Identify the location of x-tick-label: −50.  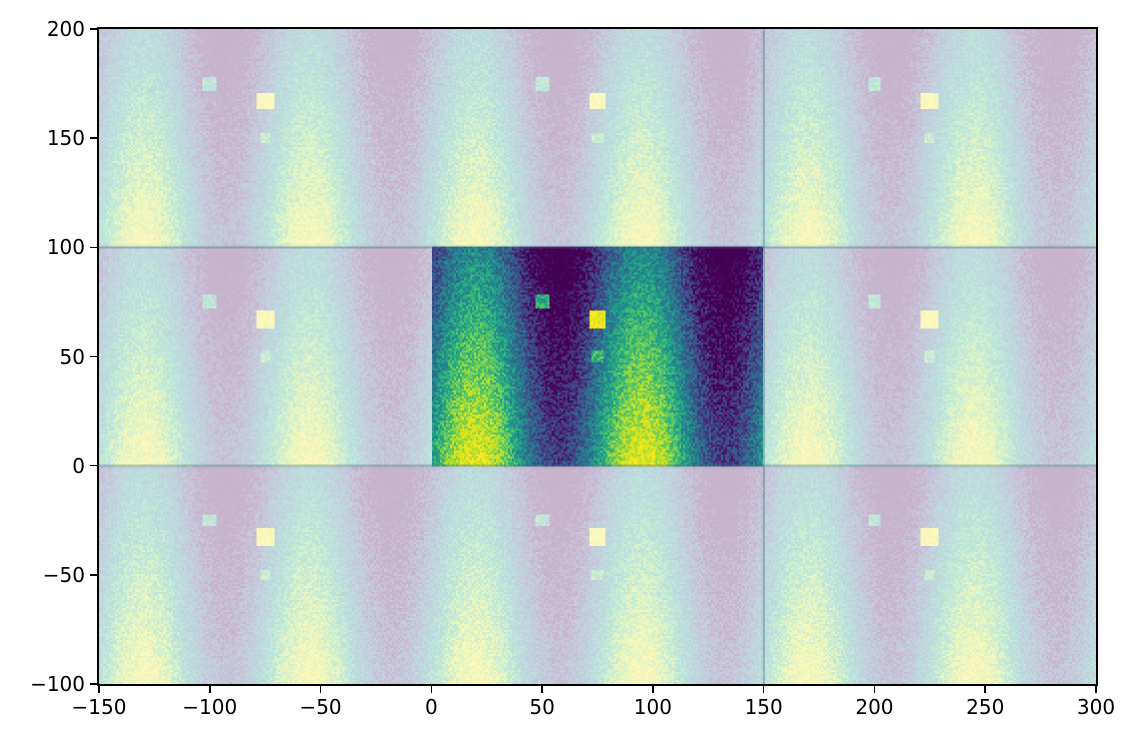
(320, 707).